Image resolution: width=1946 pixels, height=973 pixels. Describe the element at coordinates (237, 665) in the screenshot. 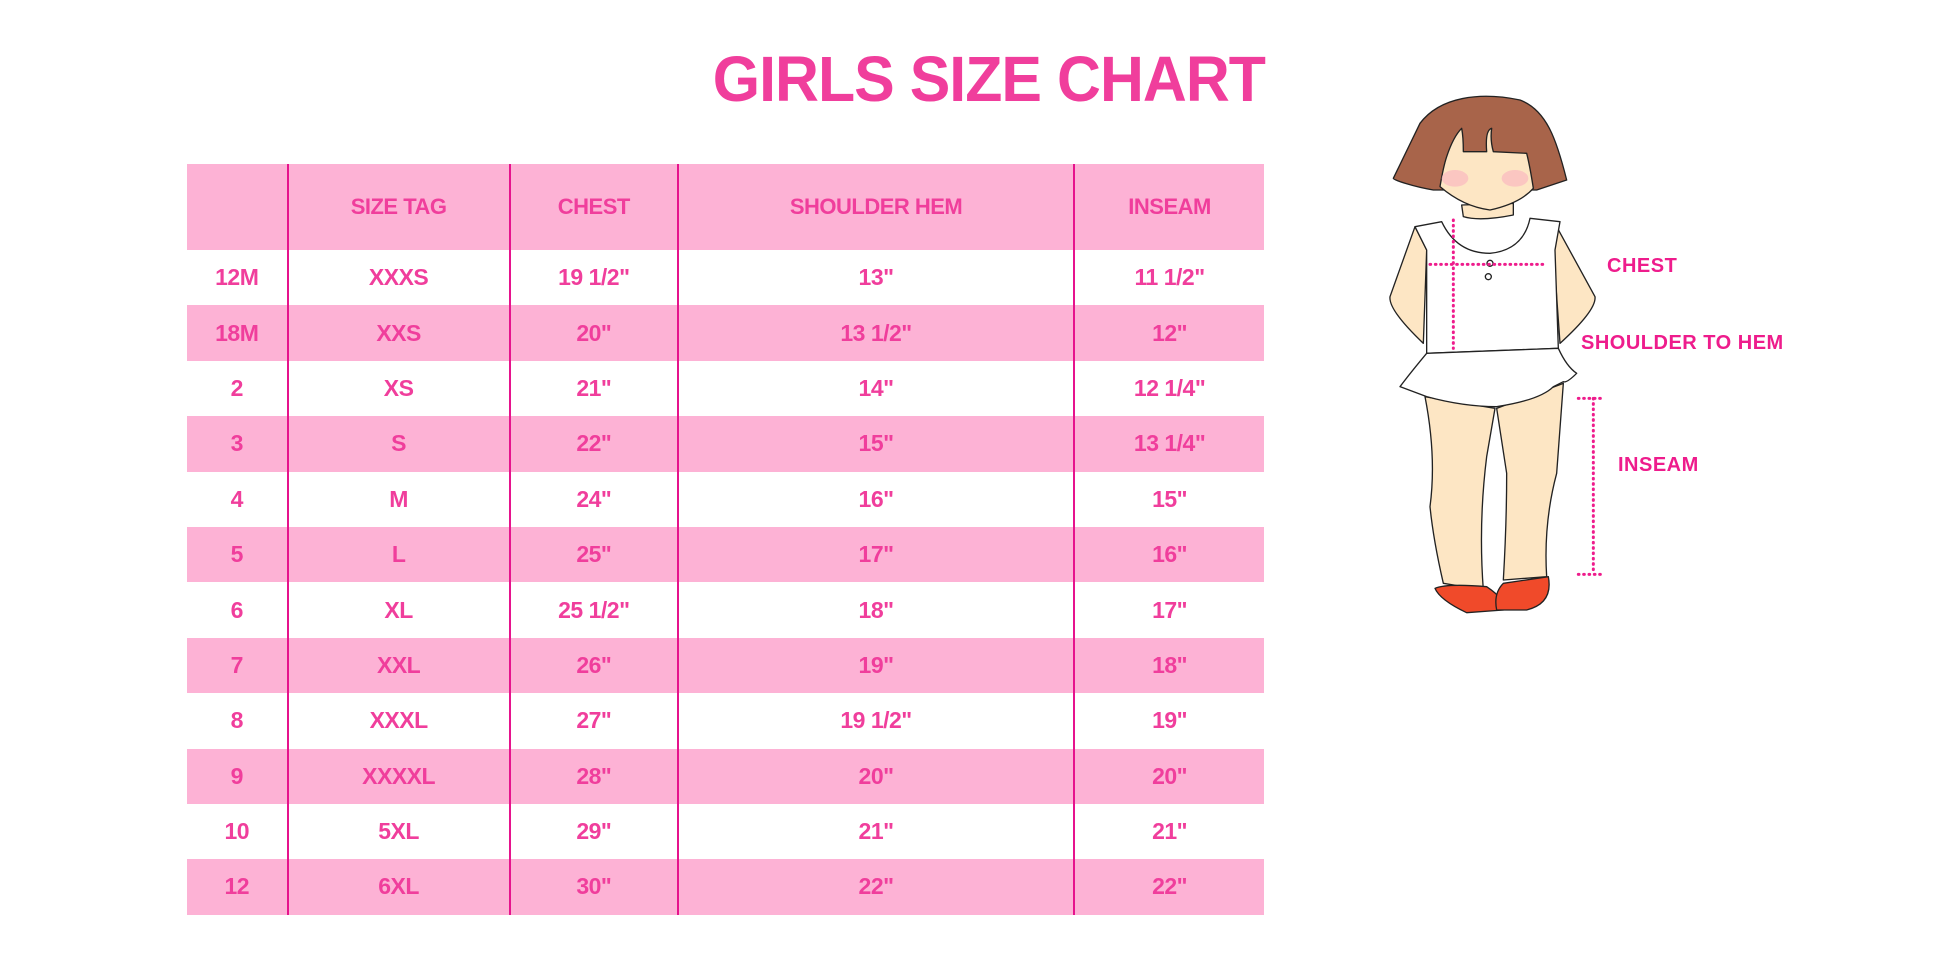

I see `table-cell: 7` at that location.